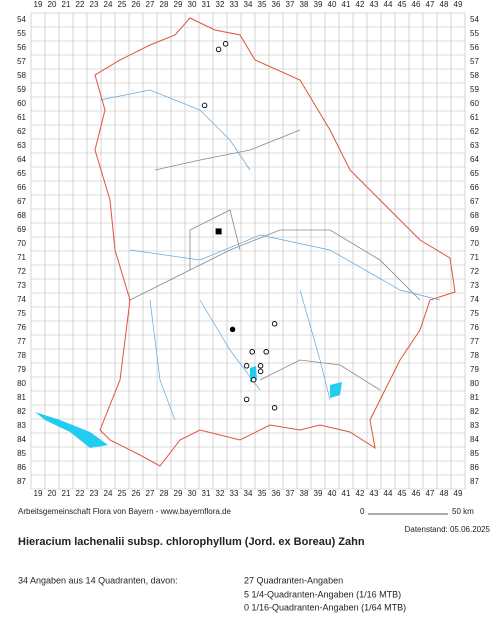  I want to click on row-label: 64, so click(21, 159).